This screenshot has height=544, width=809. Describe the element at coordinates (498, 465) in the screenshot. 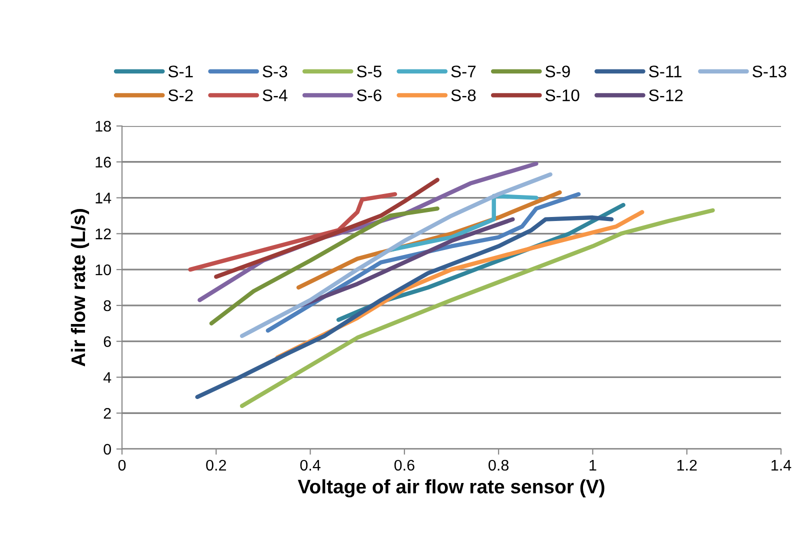

I see `x-tick-label: 0.8` at that location.